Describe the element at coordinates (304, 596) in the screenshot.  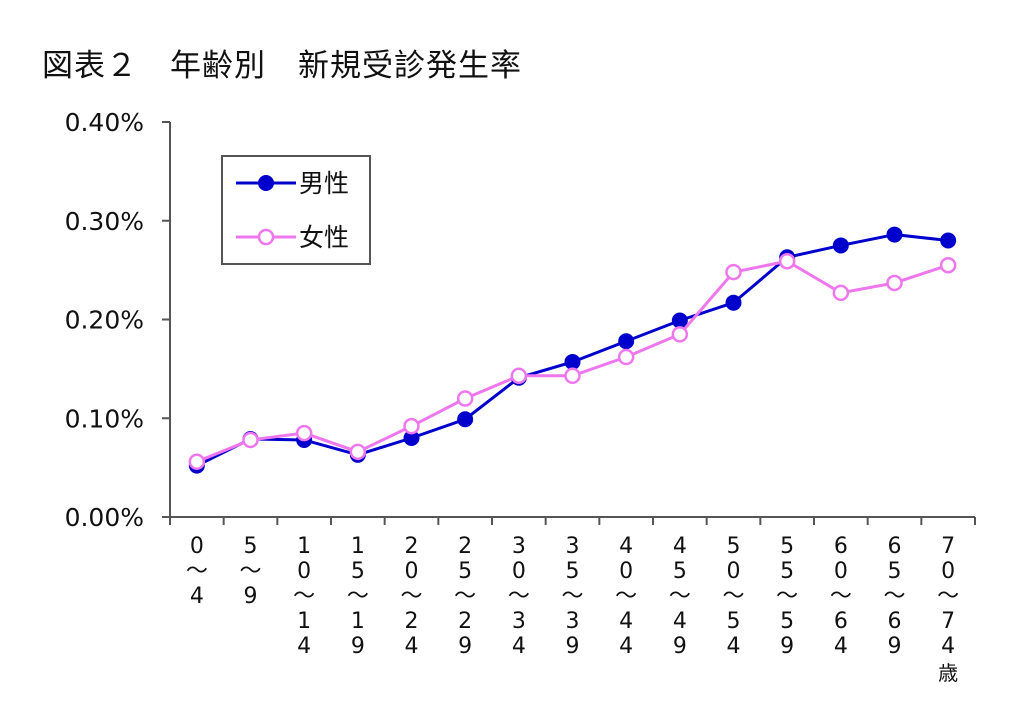
I see `x-tick-label: 1 0 〜 1 4` at that location.